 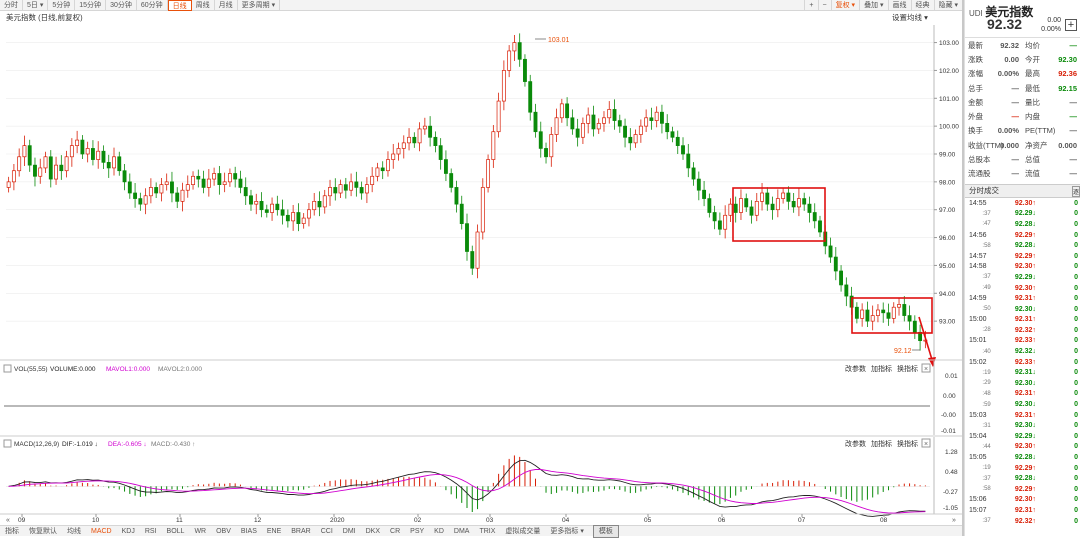 What do you see at coordinates (1076, 191) in the screenshot?
I see `ticks-toggle-button: 逐` at bounding box center [1076, 191].